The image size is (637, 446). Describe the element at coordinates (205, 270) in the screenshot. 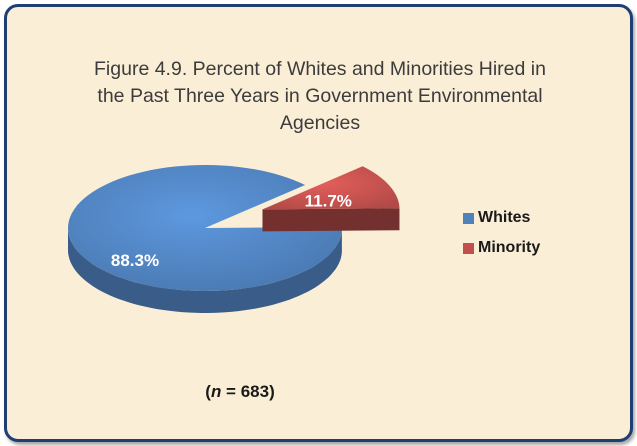

I see `pie-side-whites` at that location.